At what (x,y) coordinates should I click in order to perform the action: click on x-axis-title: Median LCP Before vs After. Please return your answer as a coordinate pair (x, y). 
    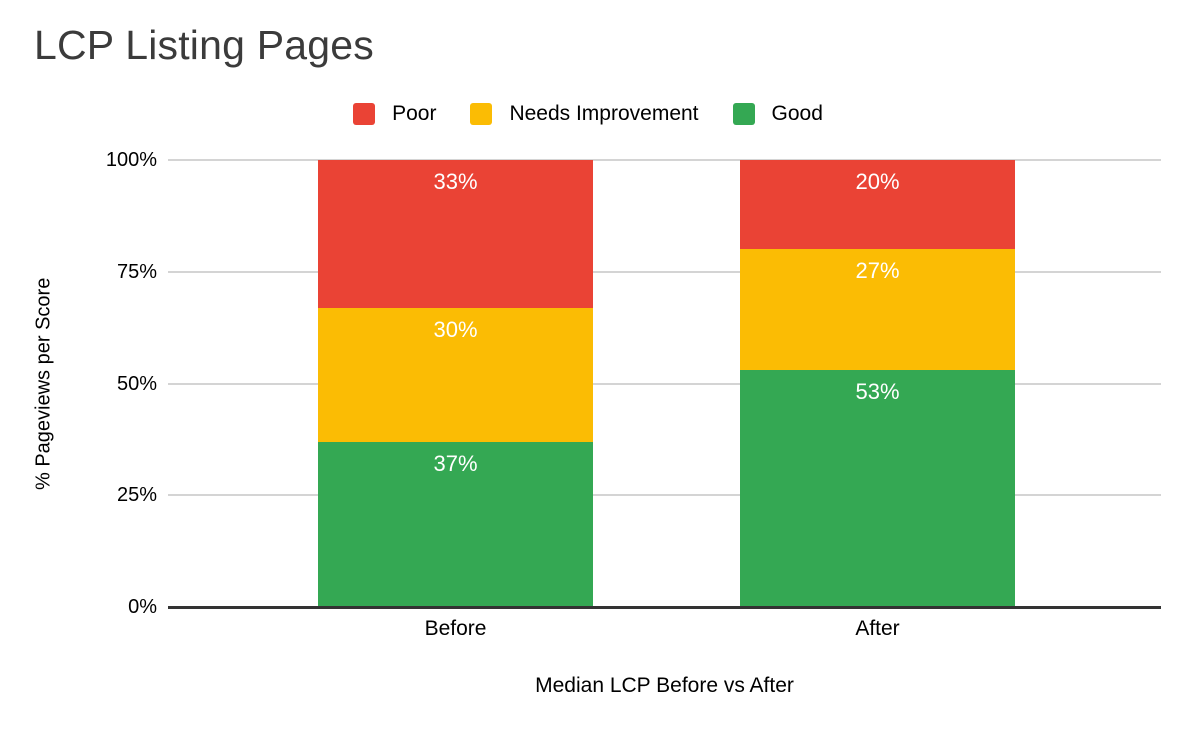
    Looking at the image, I should click on (664, 685).